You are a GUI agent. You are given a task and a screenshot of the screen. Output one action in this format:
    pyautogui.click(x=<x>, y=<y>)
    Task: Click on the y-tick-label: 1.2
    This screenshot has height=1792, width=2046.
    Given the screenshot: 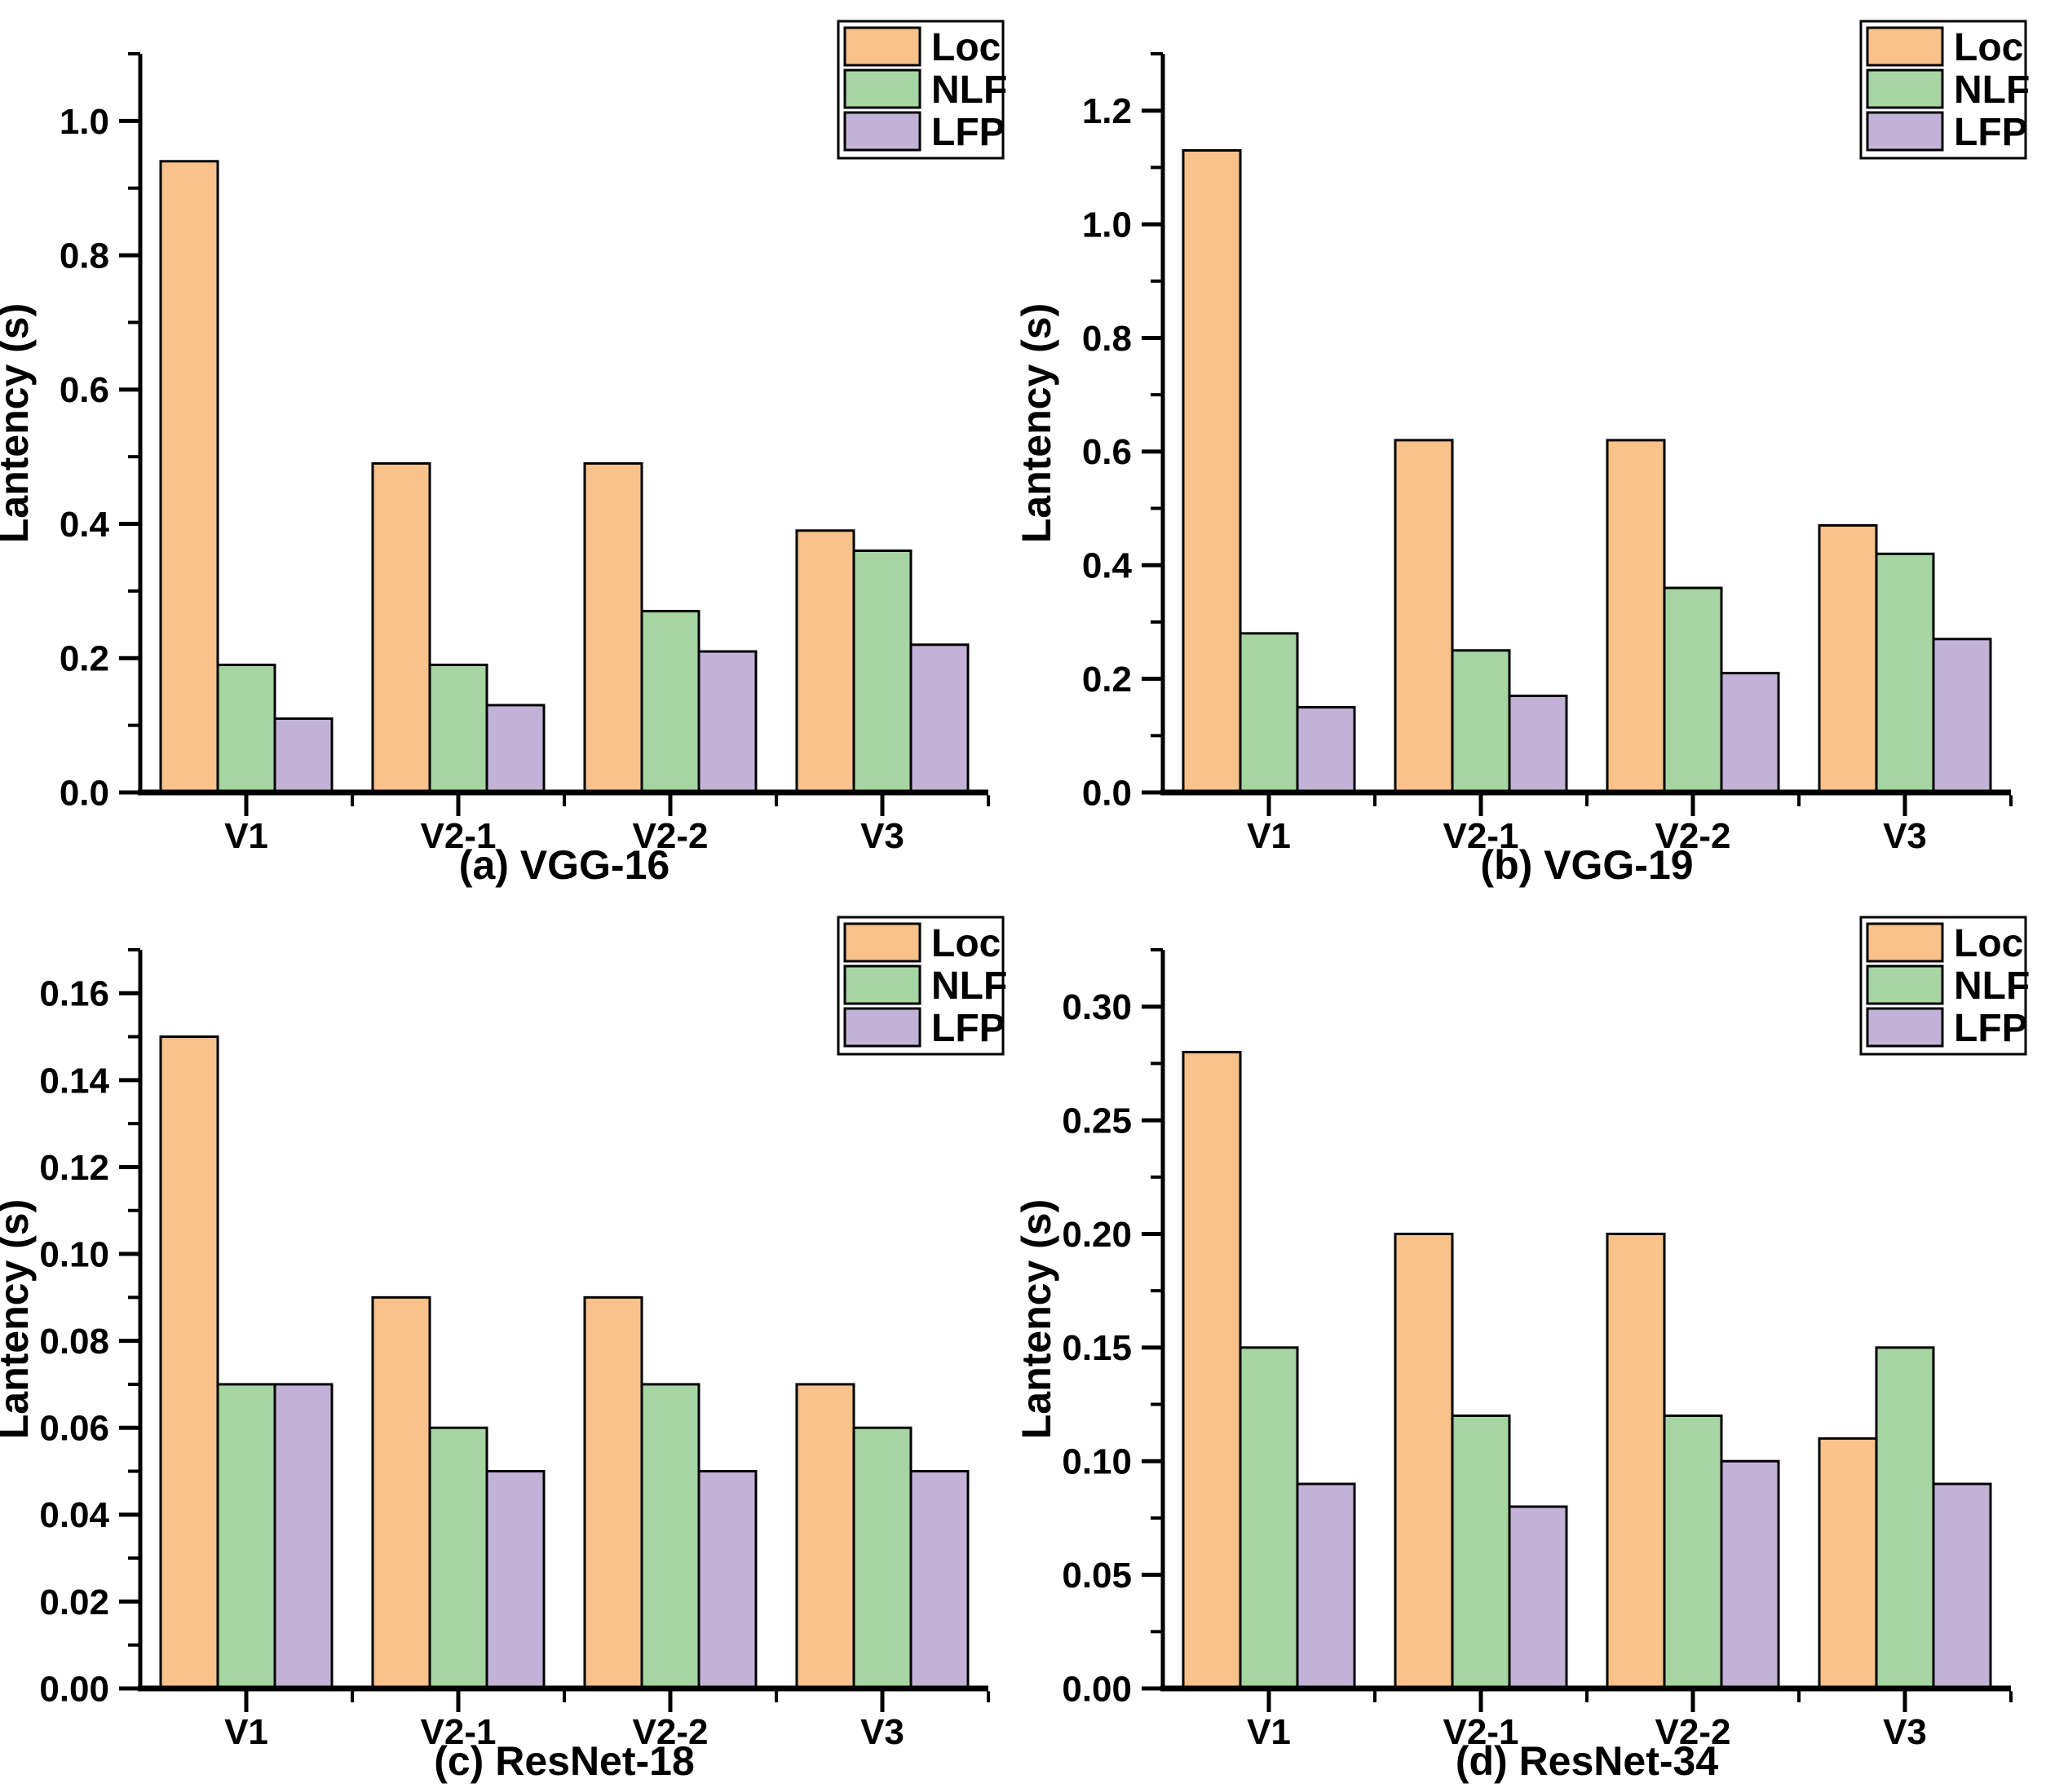 What is the action you would take?
    pyautogui.click(x=1107, y=111)
    